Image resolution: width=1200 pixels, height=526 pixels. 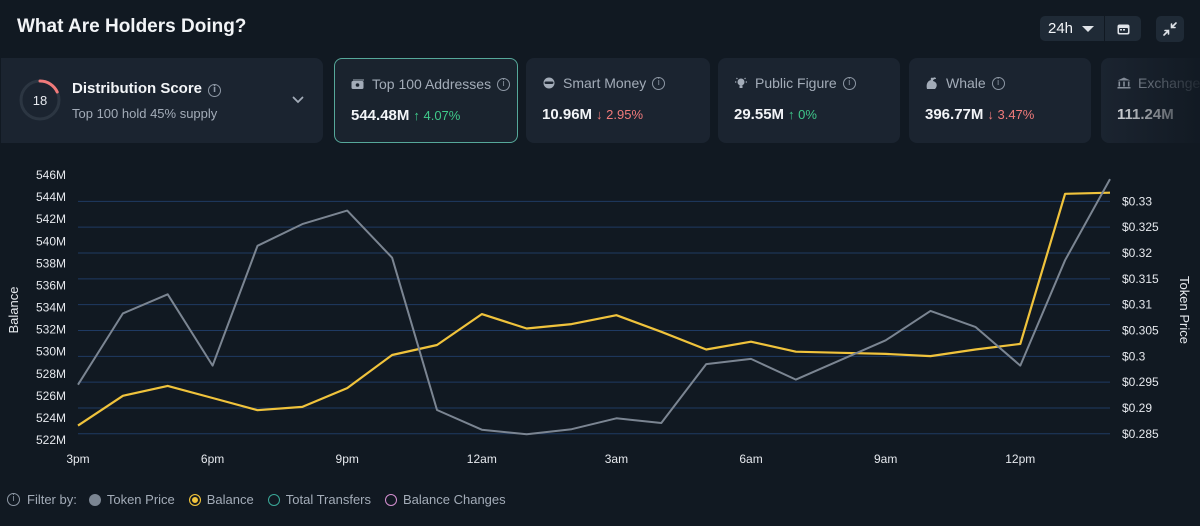 What do you see at coordinates (1137, 253) in the screenshot?
I see `y-tick-right: $0.32` at bounding box center [1137, 253].